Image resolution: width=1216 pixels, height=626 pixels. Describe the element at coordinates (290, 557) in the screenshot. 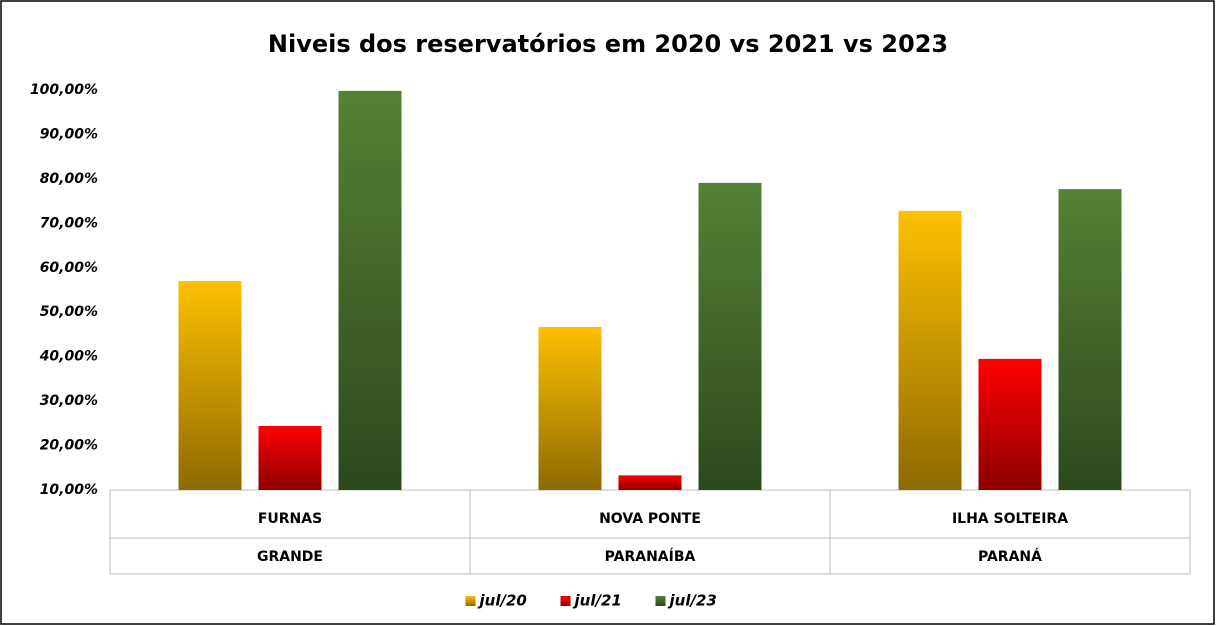

I see `x-group-label: GRANDE` at that location.